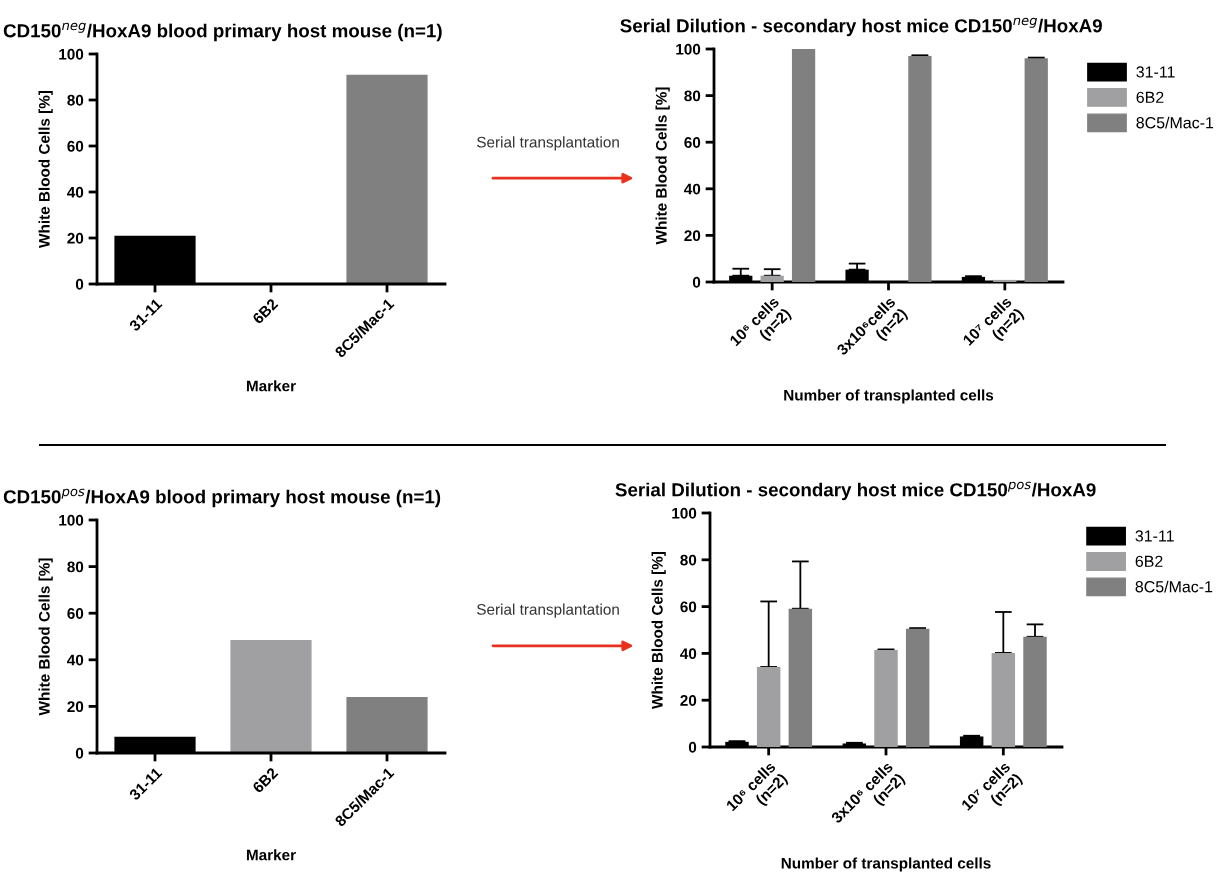 This screenshot has height=885, width=1223. I want to click on chart-title: CD150$^{neg}$/HoxA9 blood primary host mouse (n=1), so click(222, 32).